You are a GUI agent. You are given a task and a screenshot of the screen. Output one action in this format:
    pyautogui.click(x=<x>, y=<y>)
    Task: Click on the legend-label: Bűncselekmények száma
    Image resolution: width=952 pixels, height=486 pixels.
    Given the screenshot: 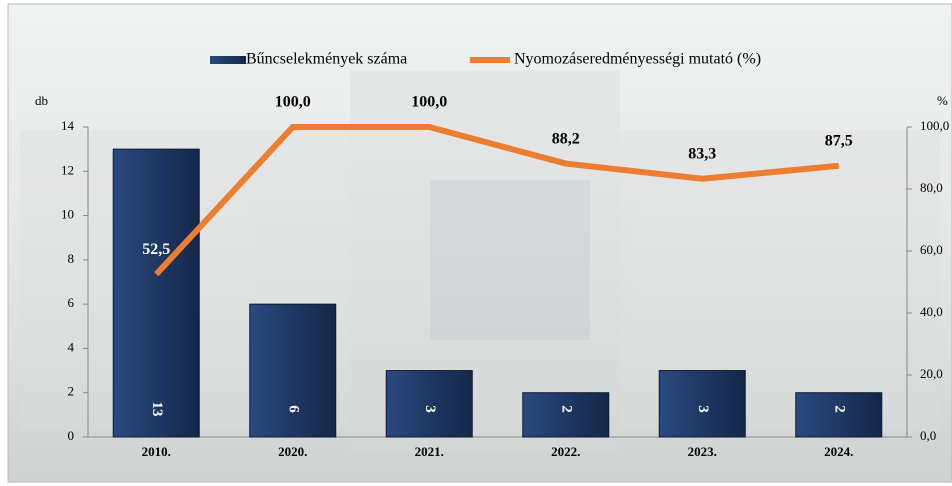 What is the action you would take?
    pyautogui.click(x=326, y=59)
    